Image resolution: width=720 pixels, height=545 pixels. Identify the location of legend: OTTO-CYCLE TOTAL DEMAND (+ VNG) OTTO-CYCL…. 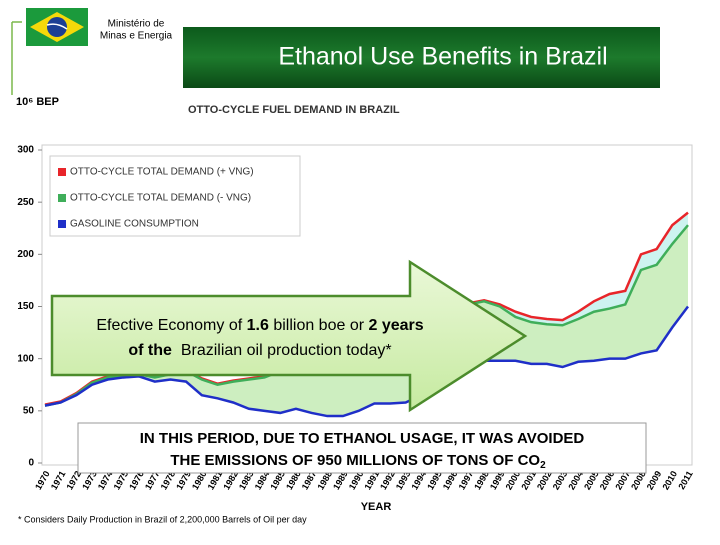
(175, 196).